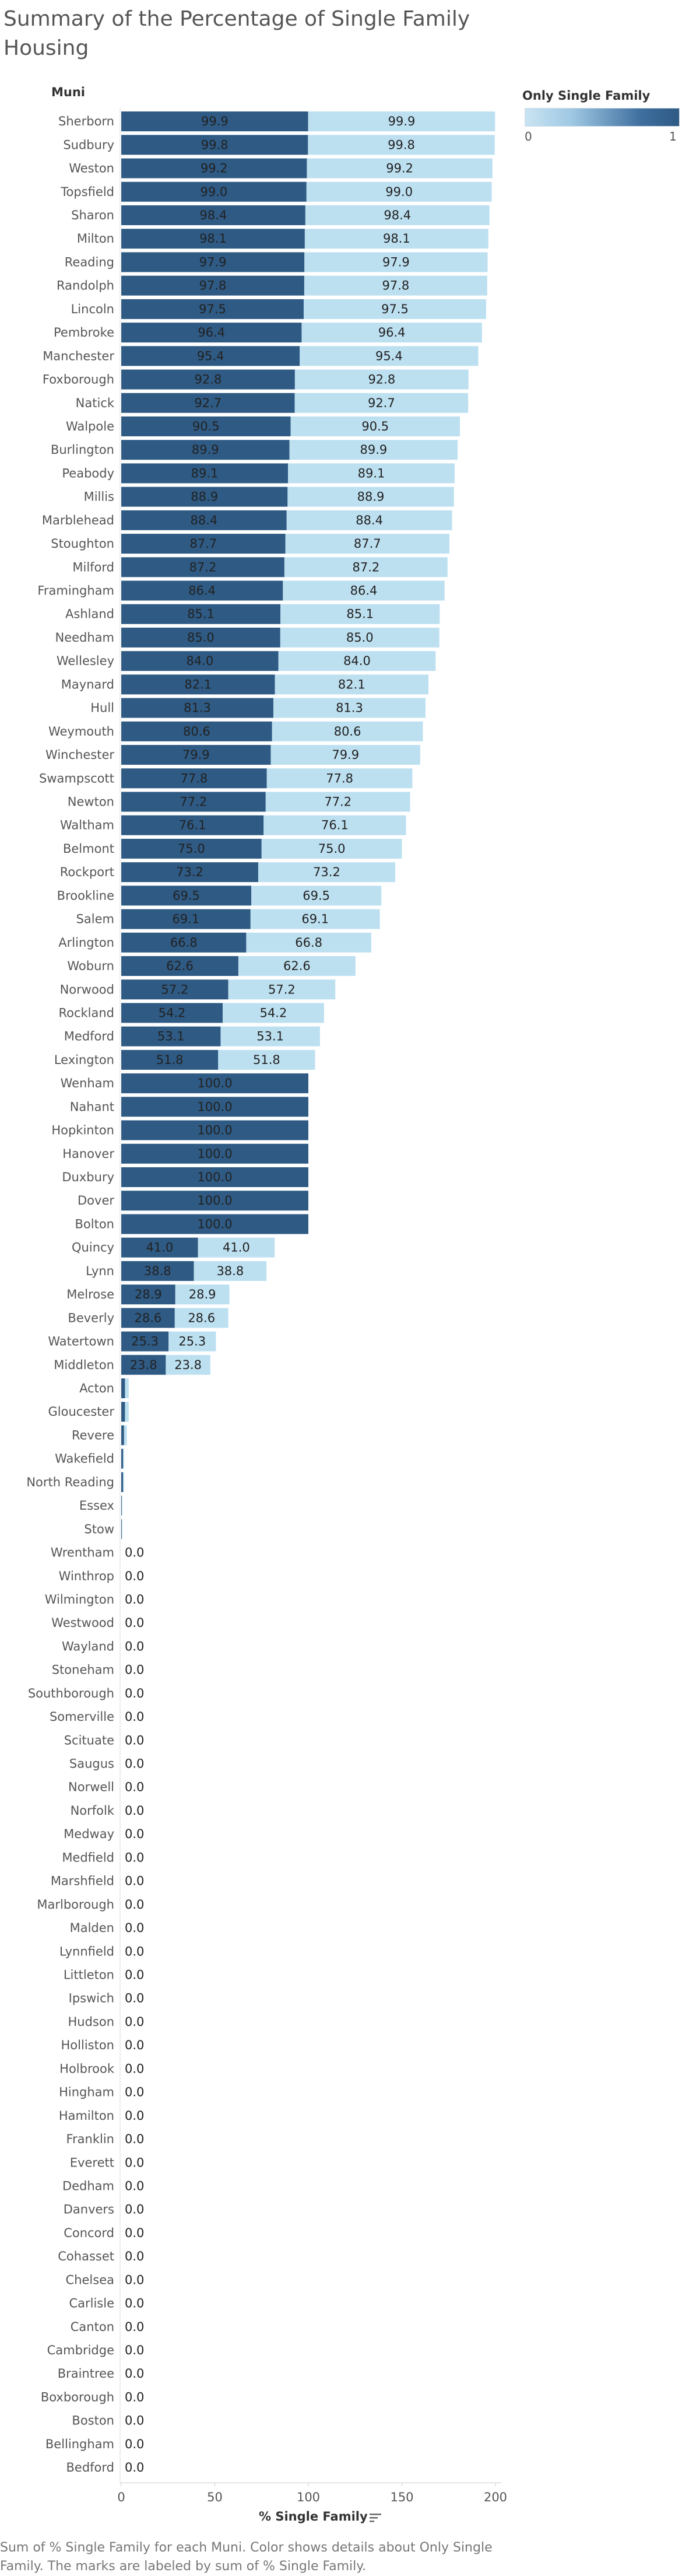  What do you see at coordinates (190, 872) in the screenshot?
I see `bar-segment-dark-rockport` at bounding box center [190, 872].